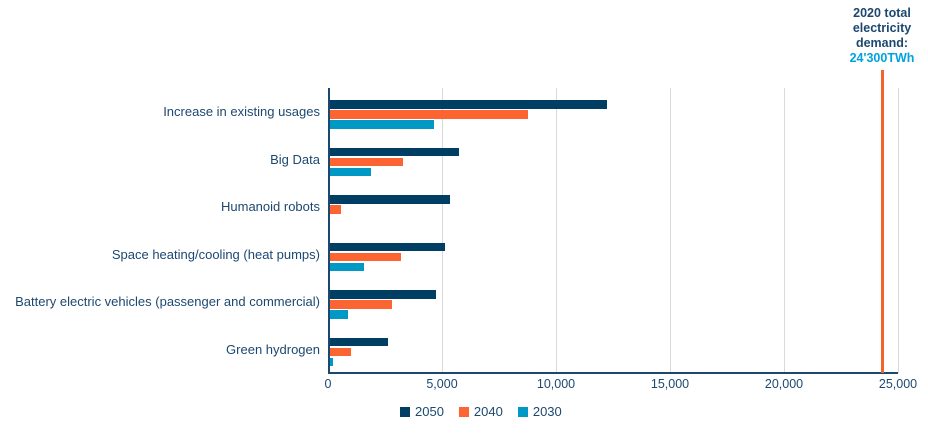  What do you see at coordinates (351, 171) in the screenshot?
I see `bar-2030-big-data` at bounding box center [351, 171].